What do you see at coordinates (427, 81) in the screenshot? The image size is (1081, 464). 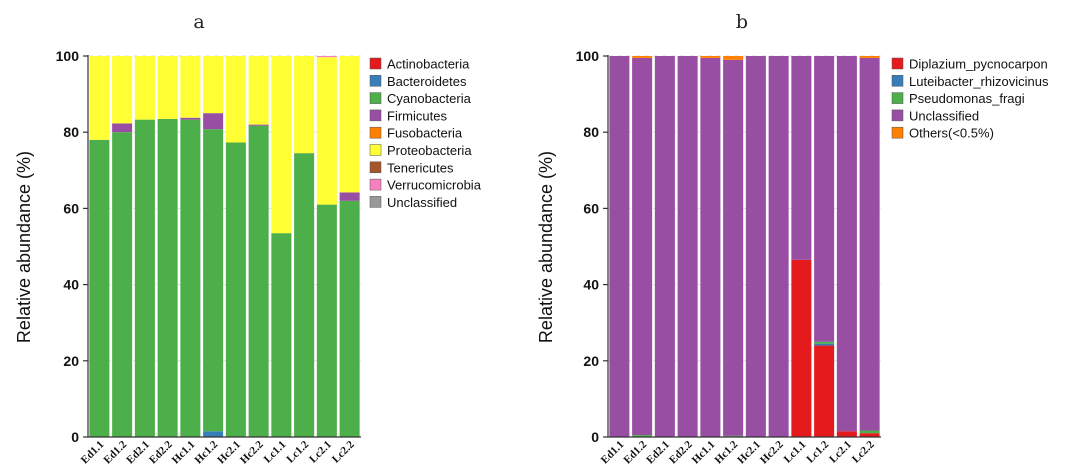 I see `legend-label: Bacteroidetes` at bounding box center [427, 81].